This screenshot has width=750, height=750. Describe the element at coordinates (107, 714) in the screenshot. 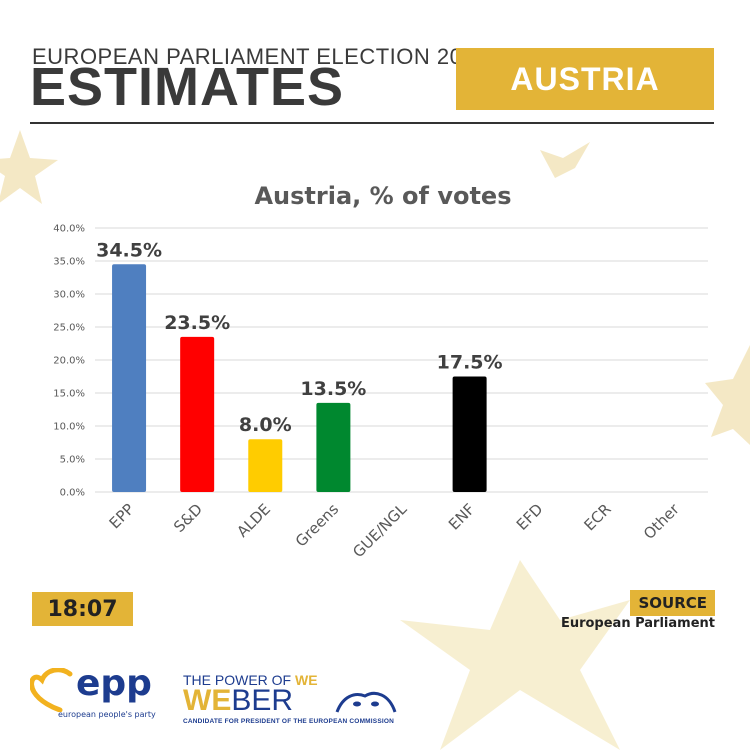

I see `epp-subtitle: european people's party` at that location.